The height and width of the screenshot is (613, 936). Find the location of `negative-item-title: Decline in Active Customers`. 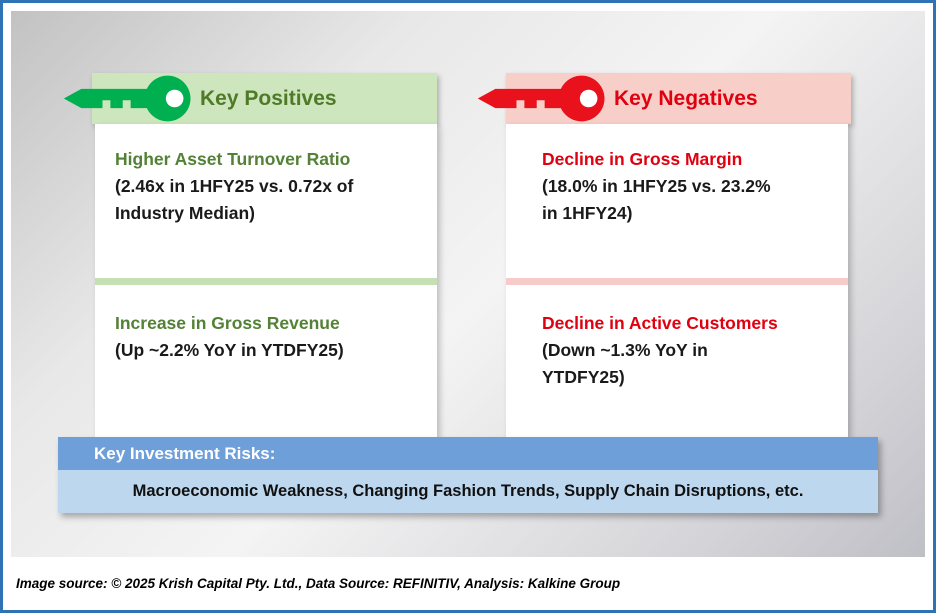

negative-item-title: Decline in Active Customers is located at coordinates (660, 323).